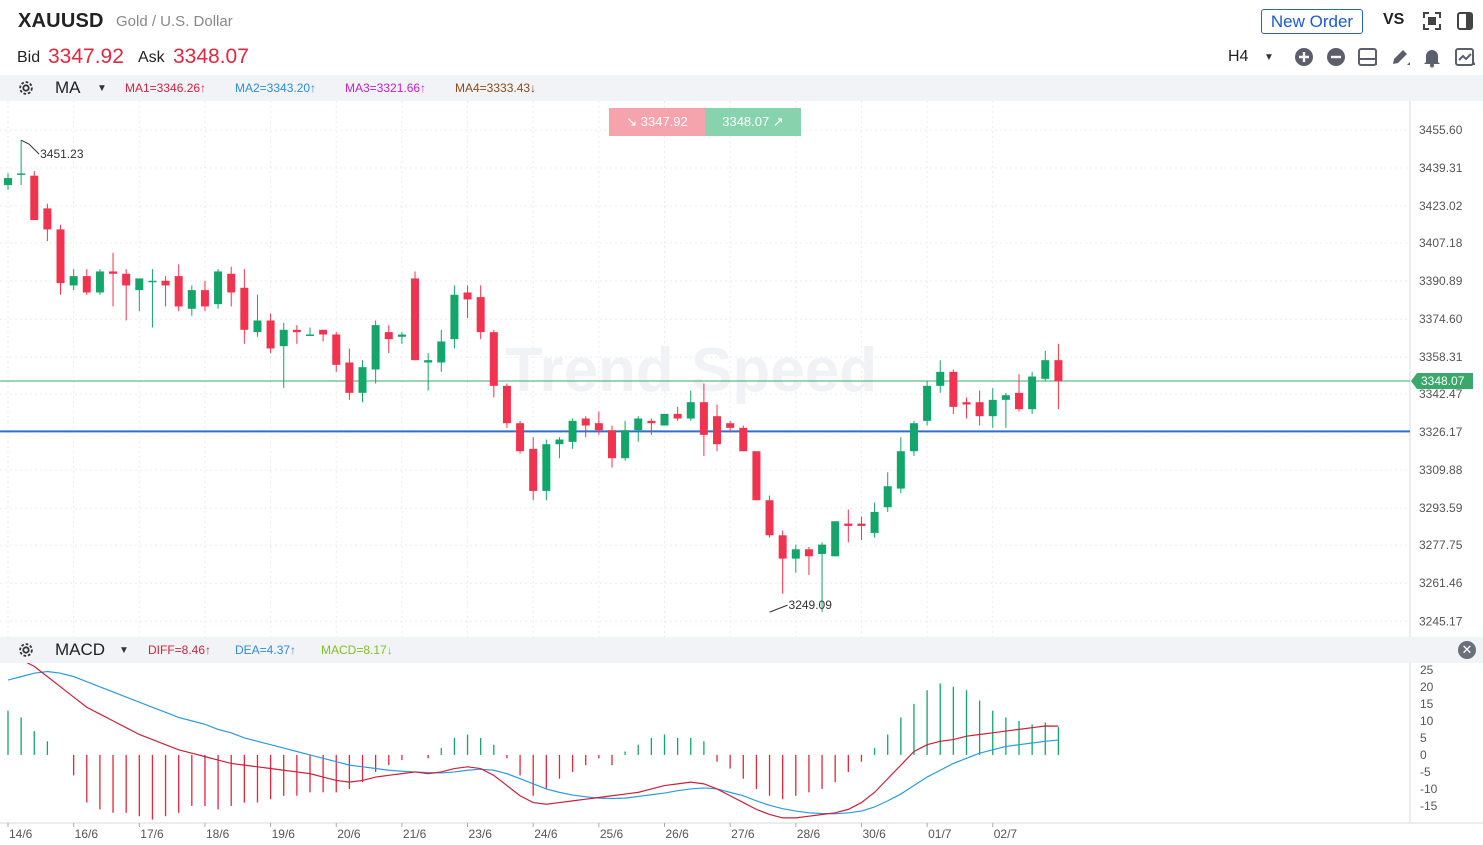  What do you see at coordinates (1336, 57) in the screenshot?
I see `zoom-out-icon` at bounding box center [1336, 57].